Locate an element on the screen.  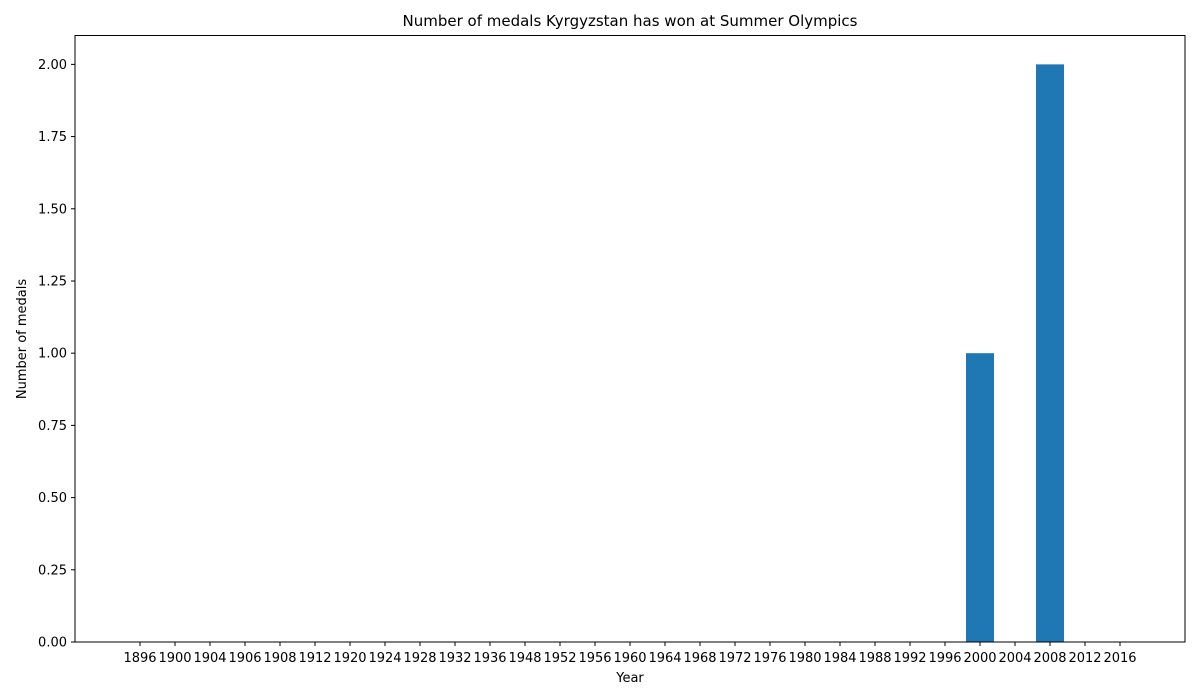
x-tick-label: 1960 is located at coordinates (629, 658).